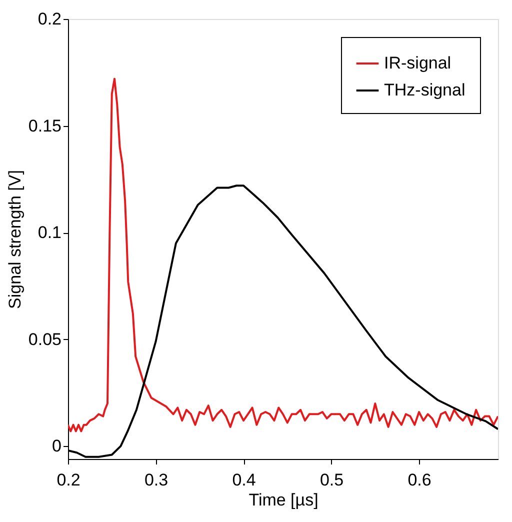 Image resolution: width=512 pixels, height=522 pixels. I want to click on x-tick-label: 0.3, so click(156, 480).